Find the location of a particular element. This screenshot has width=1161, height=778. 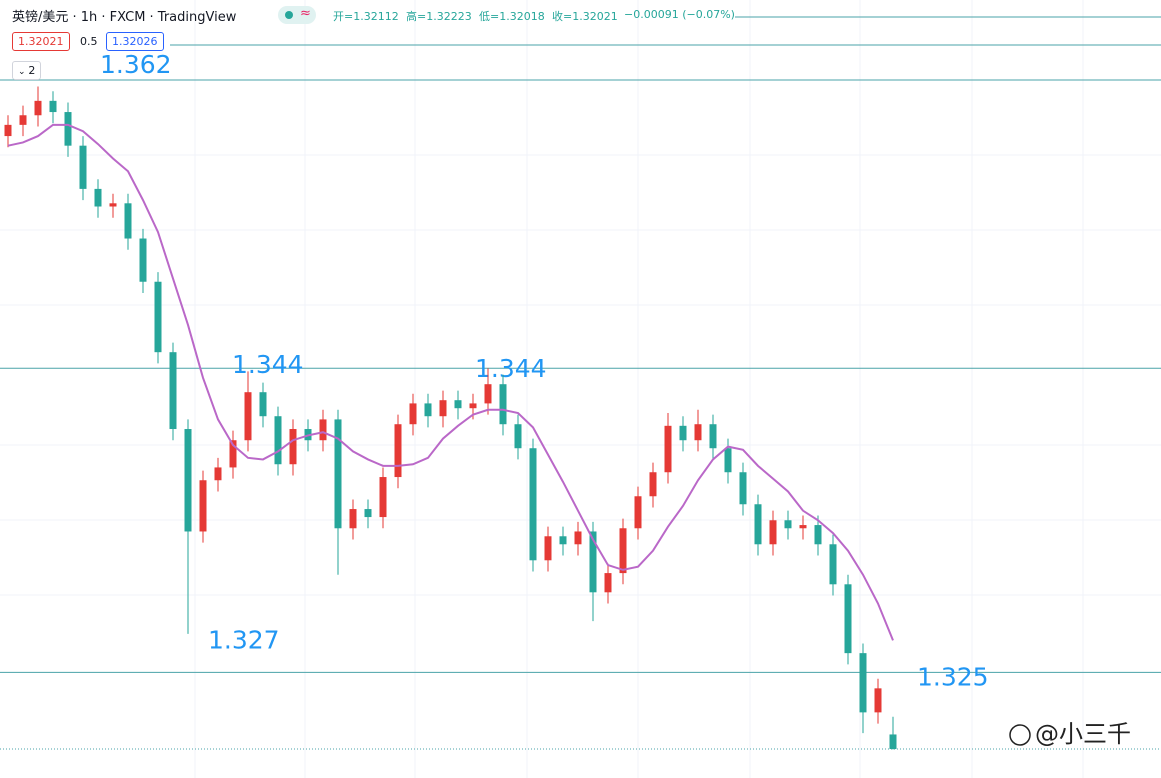

sell-button: 1.32021 is located at coordinates (41, 41).